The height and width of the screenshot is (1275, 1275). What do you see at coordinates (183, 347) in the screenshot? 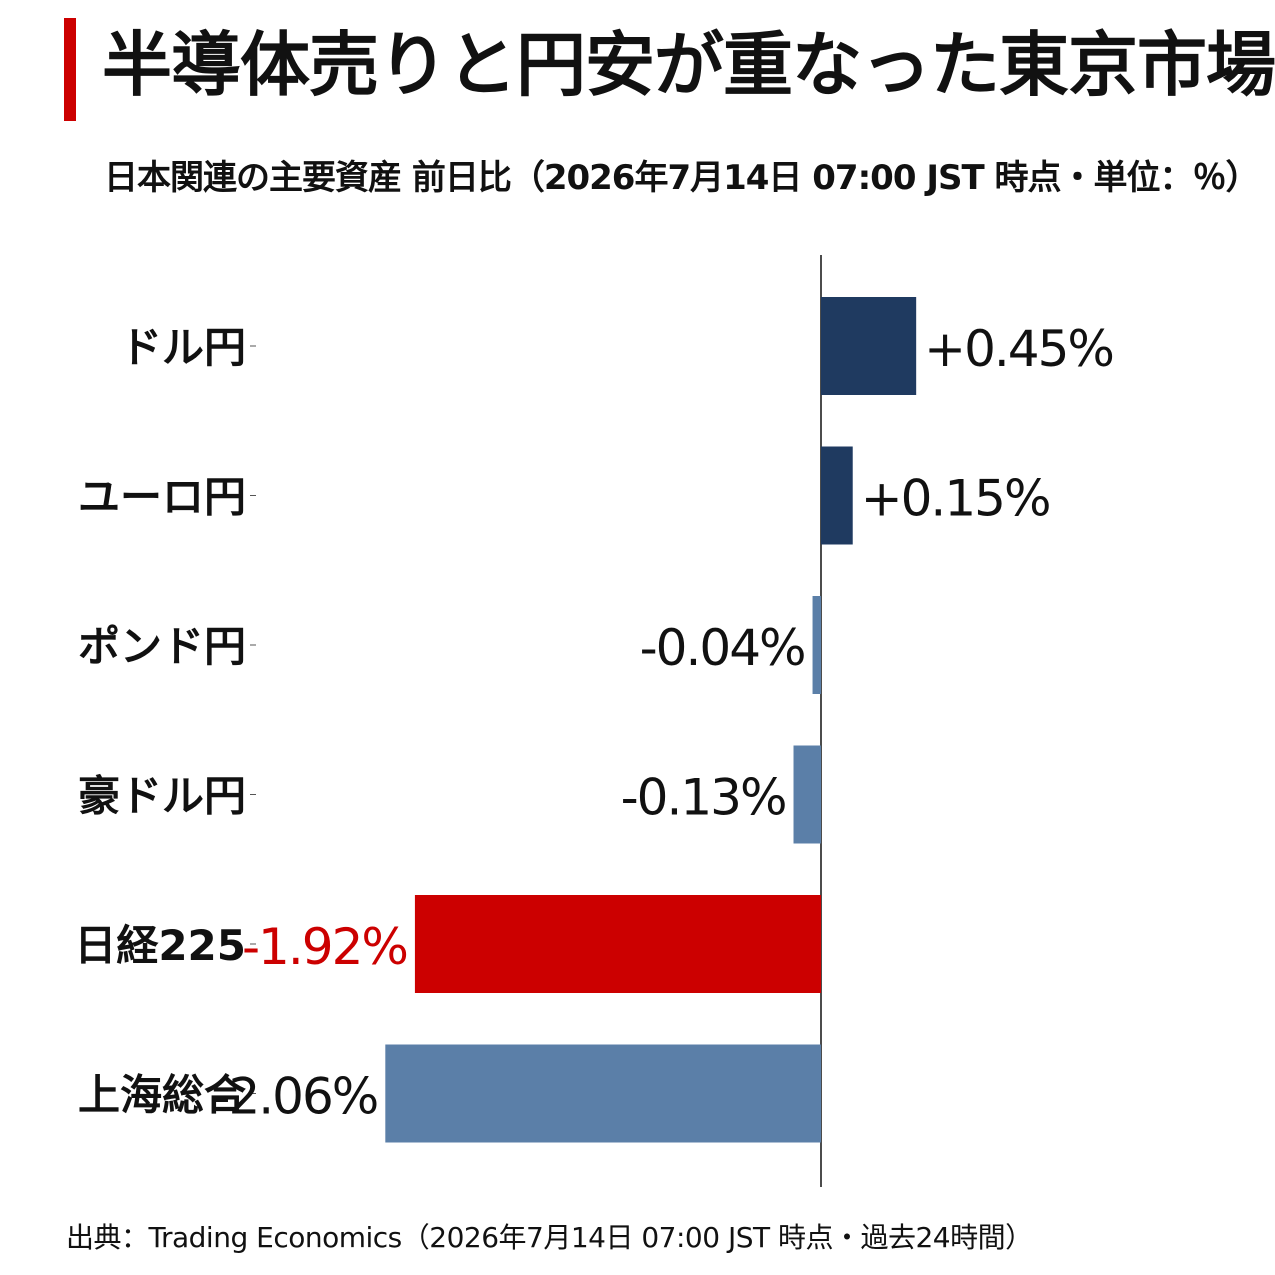
I see `category-label-0: ドル円` at bounding box center [183, 347].